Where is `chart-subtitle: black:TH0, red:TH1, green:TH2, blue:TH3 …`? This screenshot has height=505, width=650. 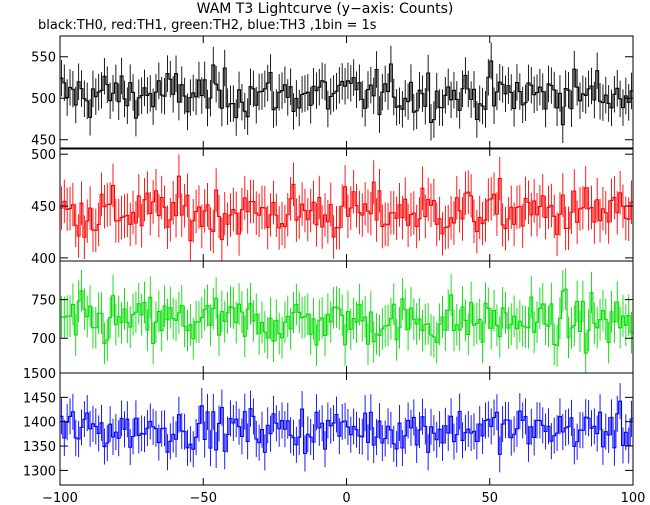
chart-subtitle: black:TH0, red:TH1, green:TH2, blue:TH3 … is located at coordinates (207, 25).